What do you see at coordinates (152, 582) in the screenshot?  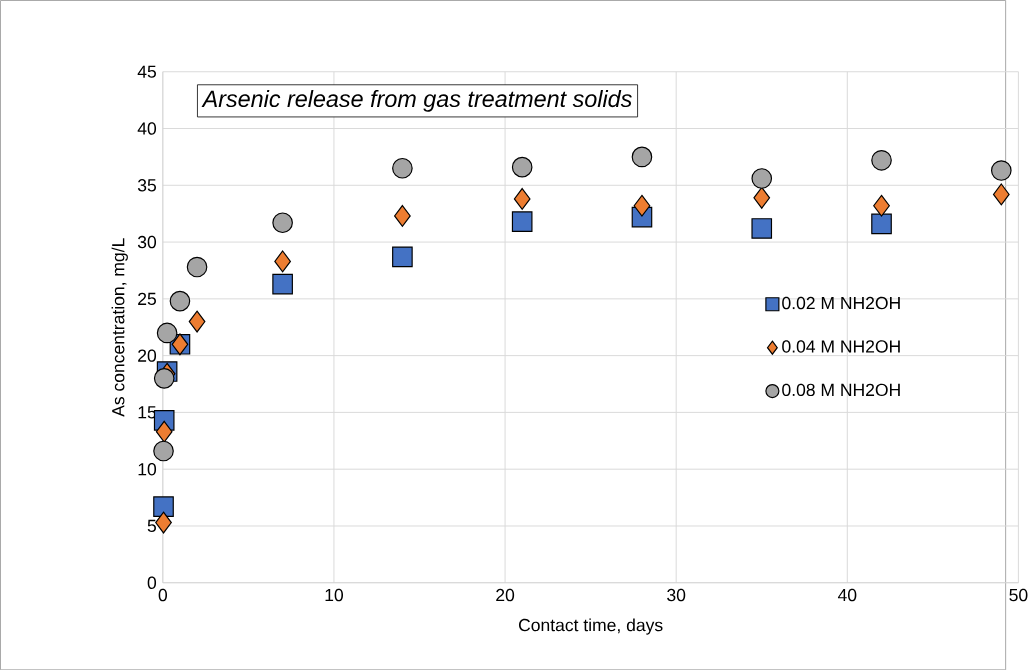 I see `y-tick-label: 0` at bounding box center [152, 582].